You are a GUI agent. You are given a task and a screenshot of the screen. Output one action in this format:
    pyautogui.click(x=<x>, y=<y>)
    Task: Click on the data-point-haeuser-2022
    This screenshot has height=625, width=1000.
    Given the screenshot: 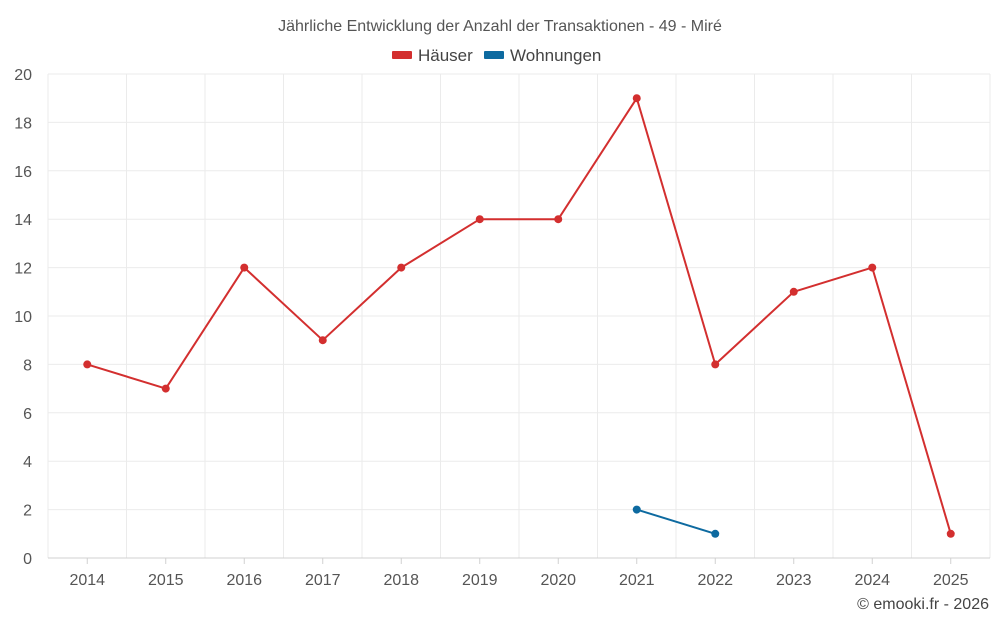 What is the action you would take?
    pyautogui.click(x=715, y=364)
    